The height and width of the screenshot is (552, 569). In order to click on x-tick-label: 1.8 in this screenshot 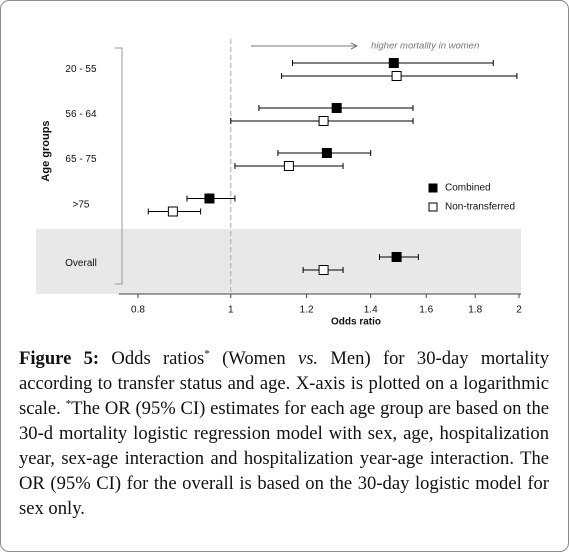, I will do `click(475, 310)`.